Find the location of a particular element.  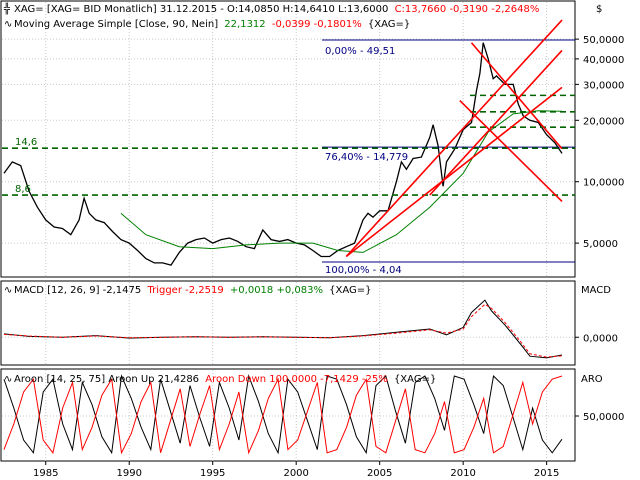

time-tick-label: 2005 is located at coordinates (379, 473).